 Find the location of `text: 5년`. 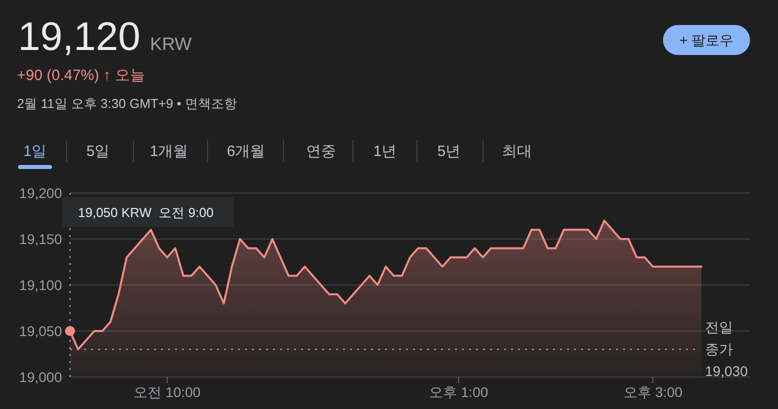

text: 5년 is located at coordinates (449, 151).